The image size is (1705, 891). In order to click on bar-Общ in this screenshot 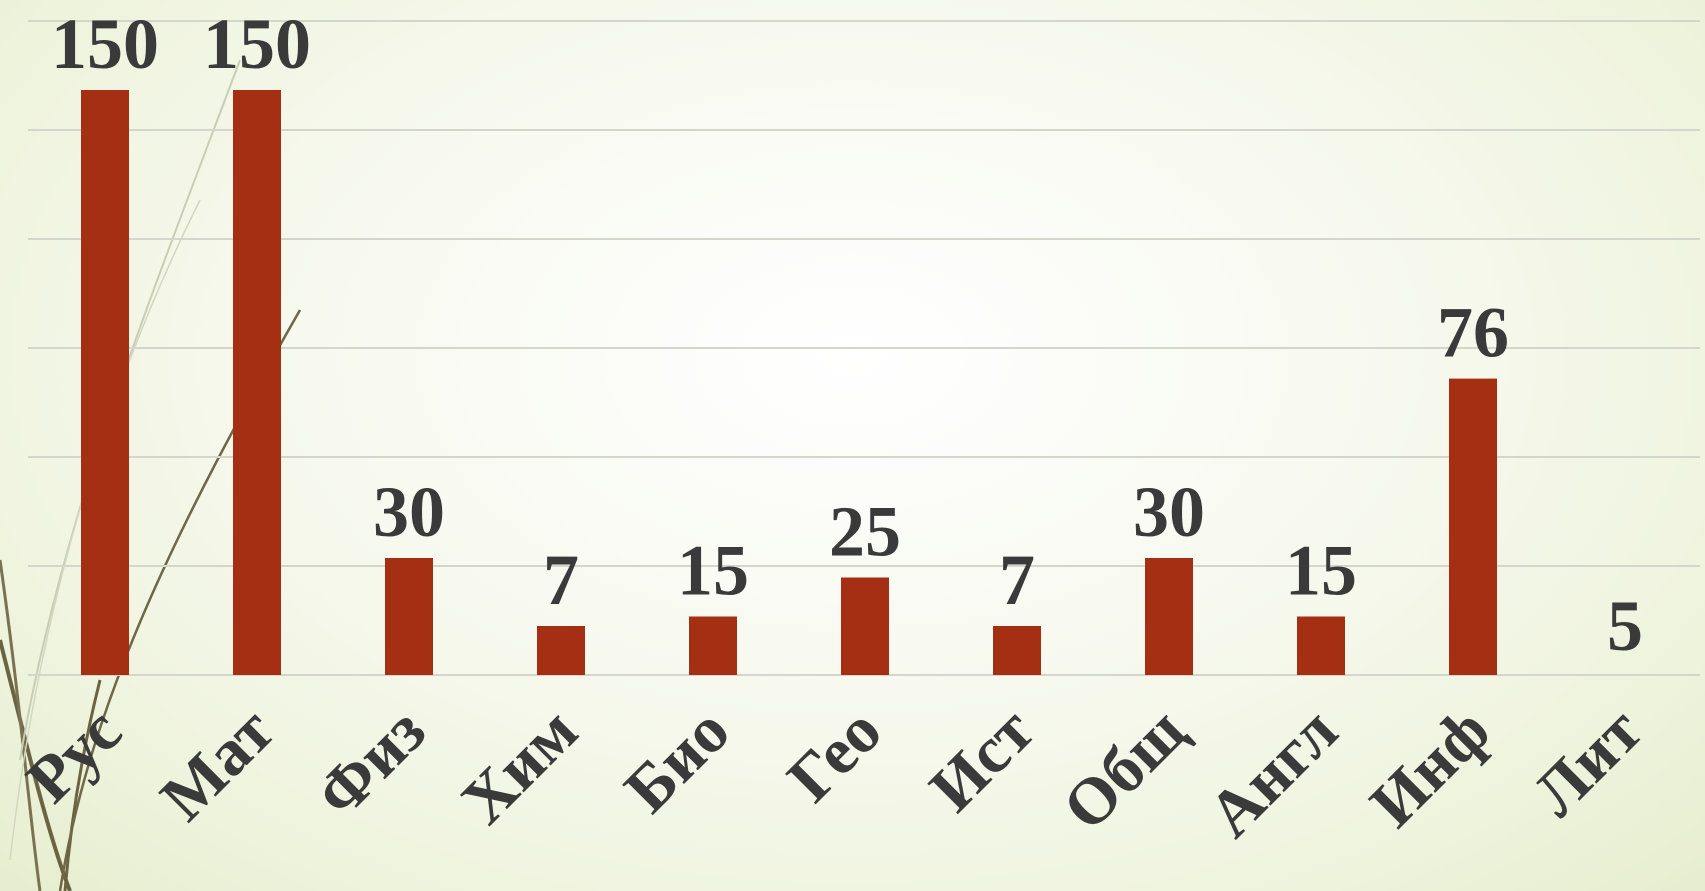, I will do `click(1169, 616)`.